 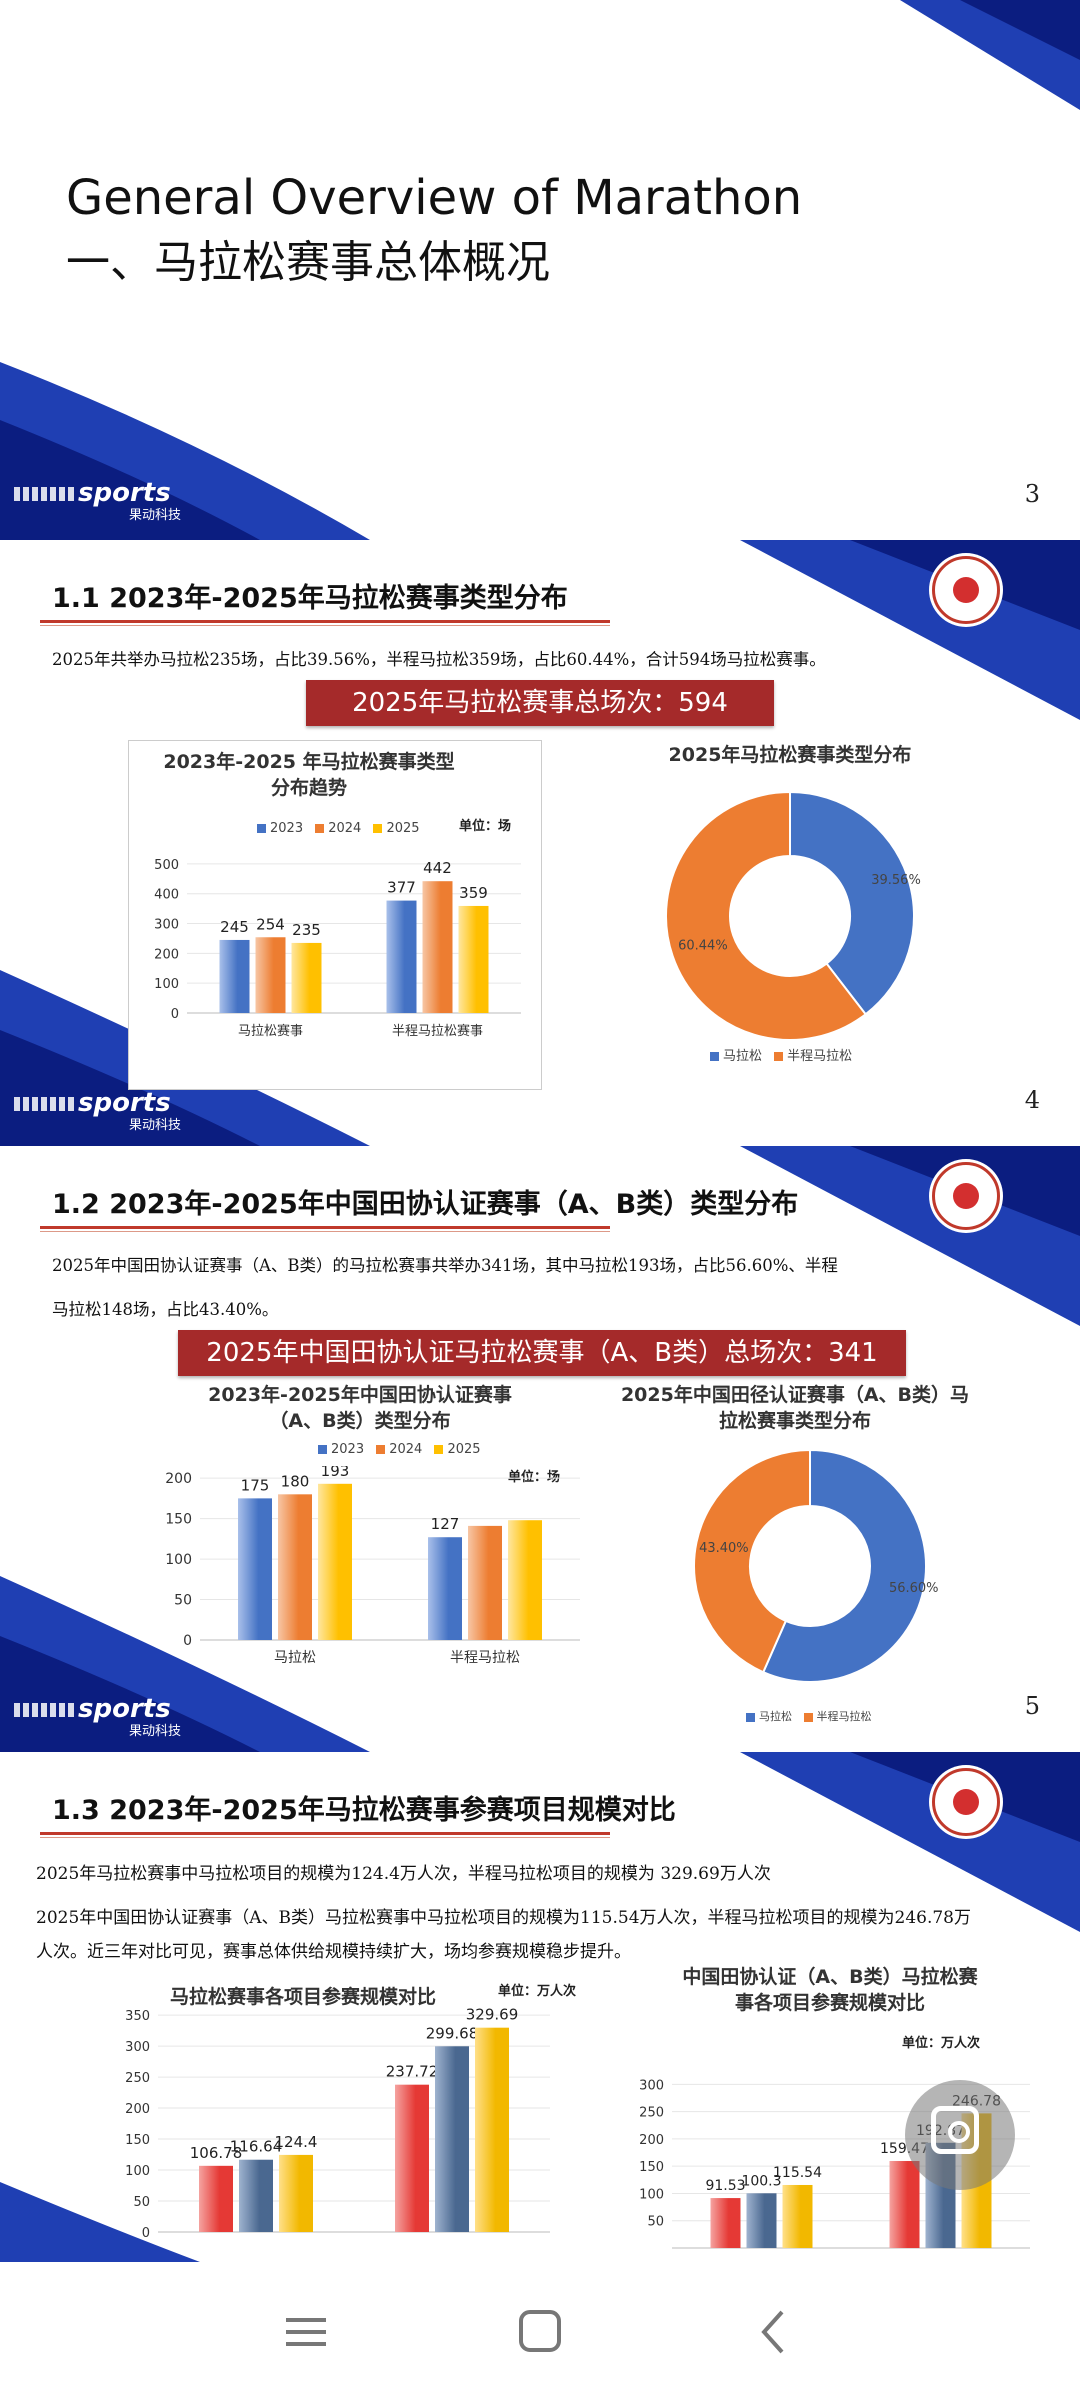 I want to click on cover-title-en: General Overview of Marathon, so click(x=434, y=198).